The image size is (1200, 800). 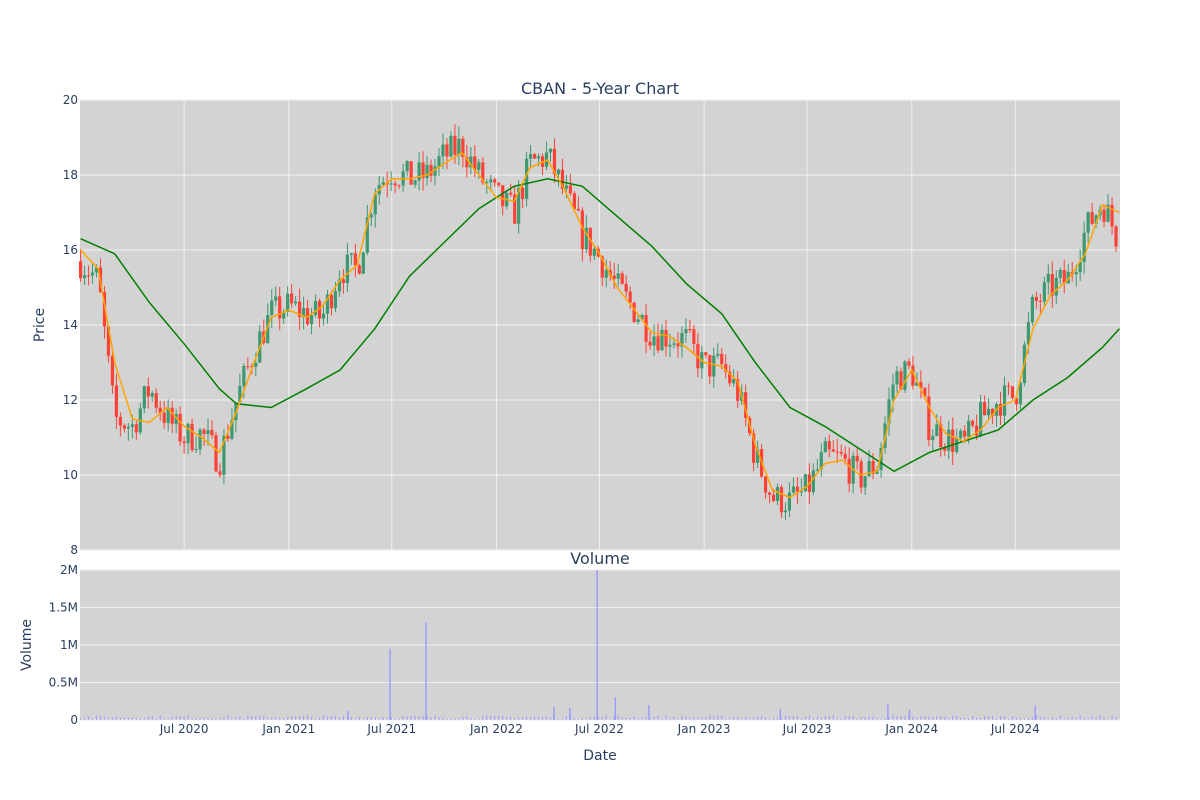 What do you see at coordinates (70, 325) in the screenshot?
I see `price-y-tick-label: 14` at bounding box center [70, 325].